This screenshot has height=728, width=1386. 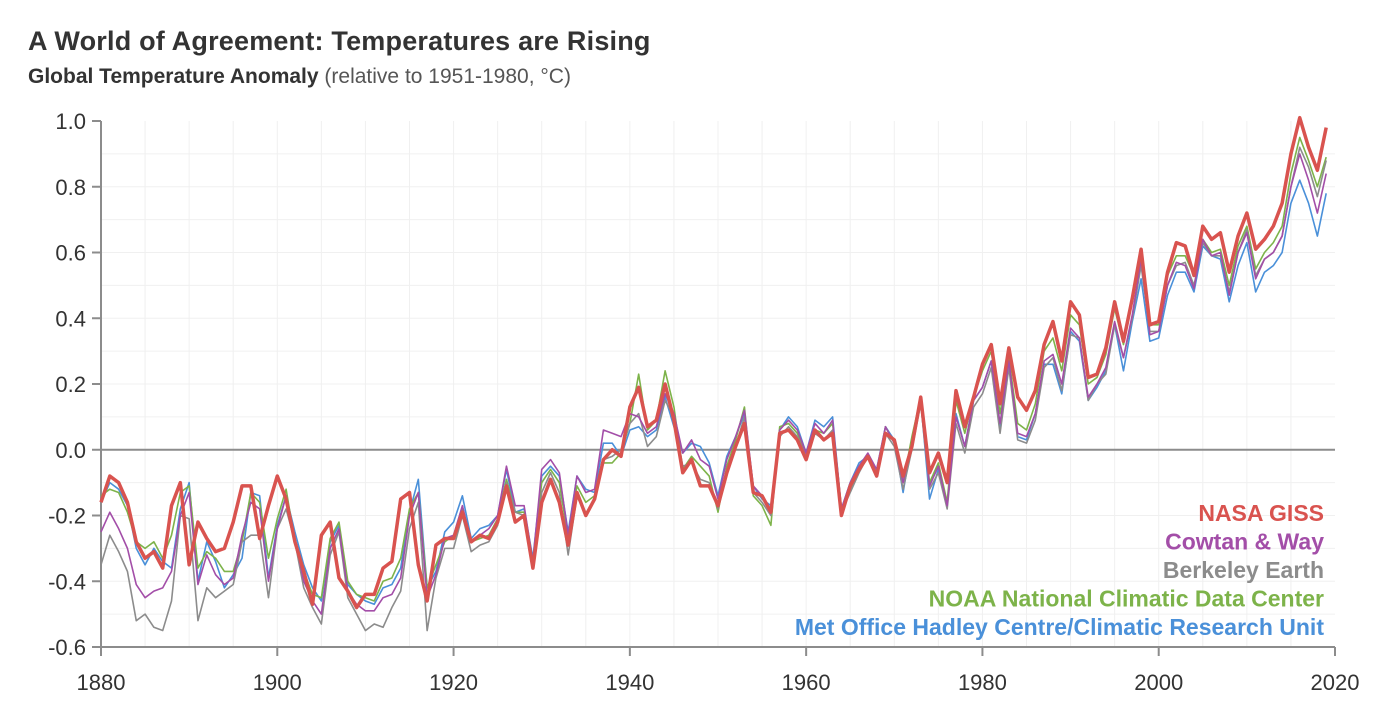 What do you see at coordinates (1335, 682) in the screenshot?
I see `x-tick-label: 2020` at bounding box center [1335, 682].